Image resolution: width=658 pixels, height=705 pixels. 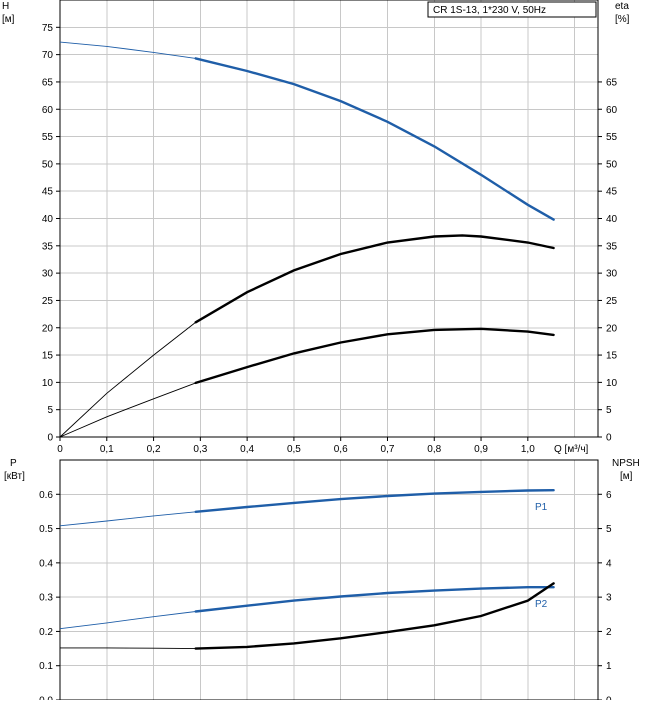 I want to click on left-axis-tick-label: 75, so click(x=48, y=28).